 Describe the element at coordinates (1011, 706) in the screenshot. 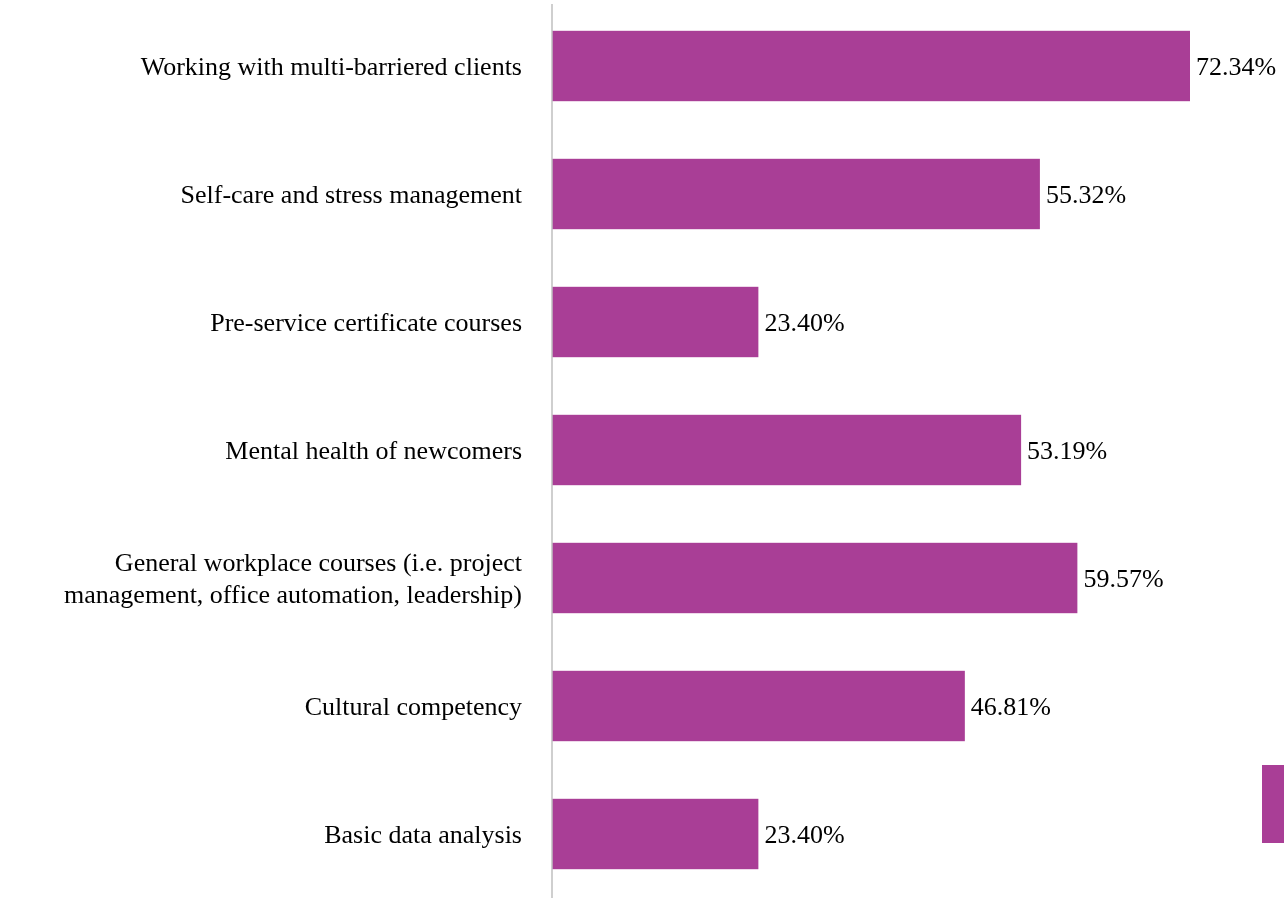

I see `data-label: 46.81%` at that location.